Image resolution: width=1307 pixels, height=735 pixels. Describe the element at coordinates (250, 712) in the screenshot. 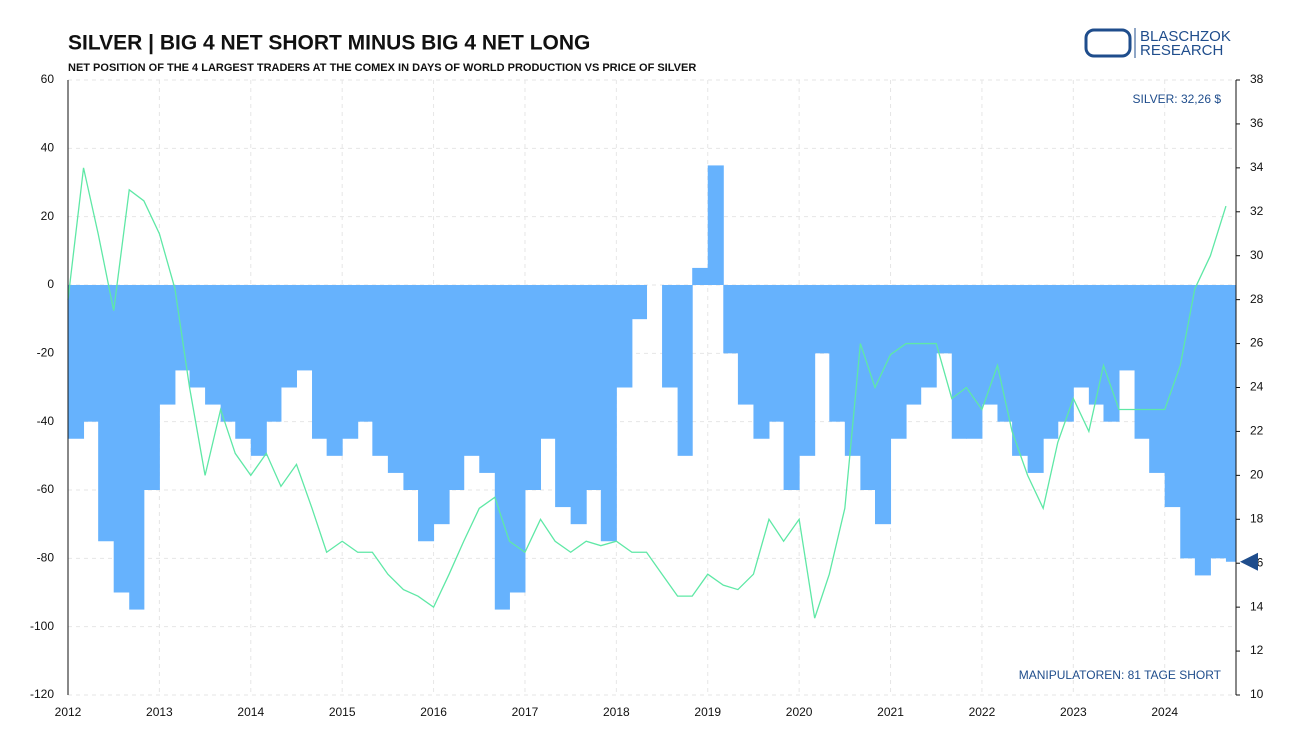

I see `x-tick-label: 2014` at that location.